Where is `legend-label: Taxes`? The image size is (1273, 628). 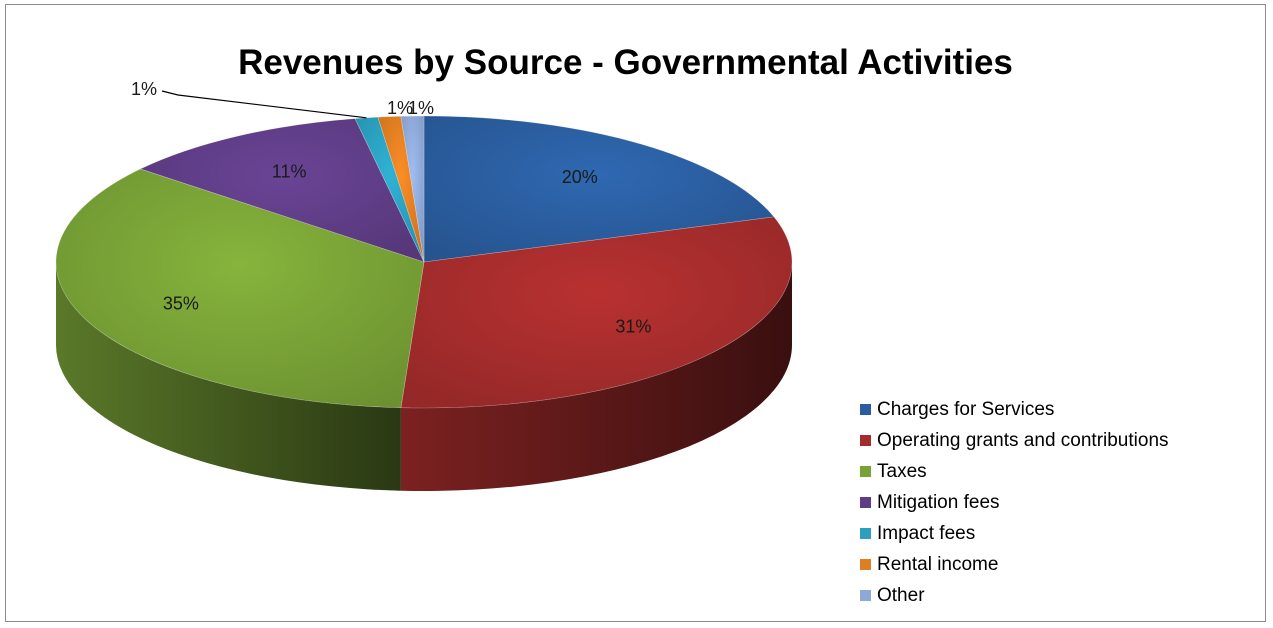
legend-label: Taxes is located at coordinates (902, 471).